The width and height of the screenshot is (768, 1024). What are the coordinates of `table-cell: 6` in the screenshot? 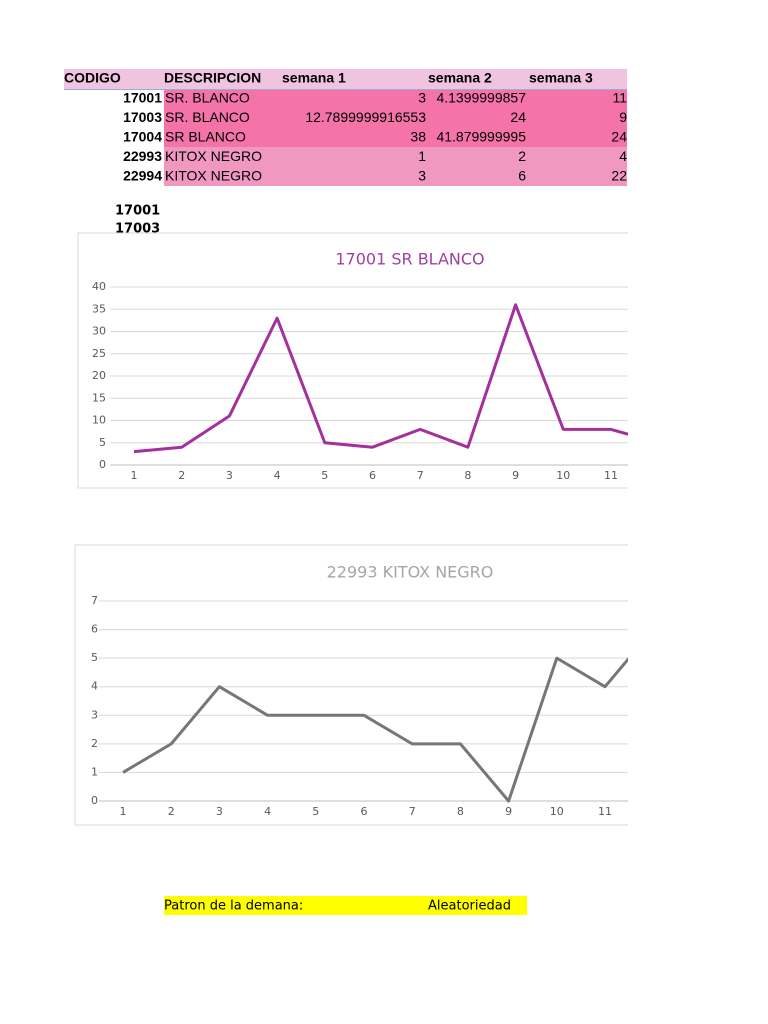 It's located at (522, 175).